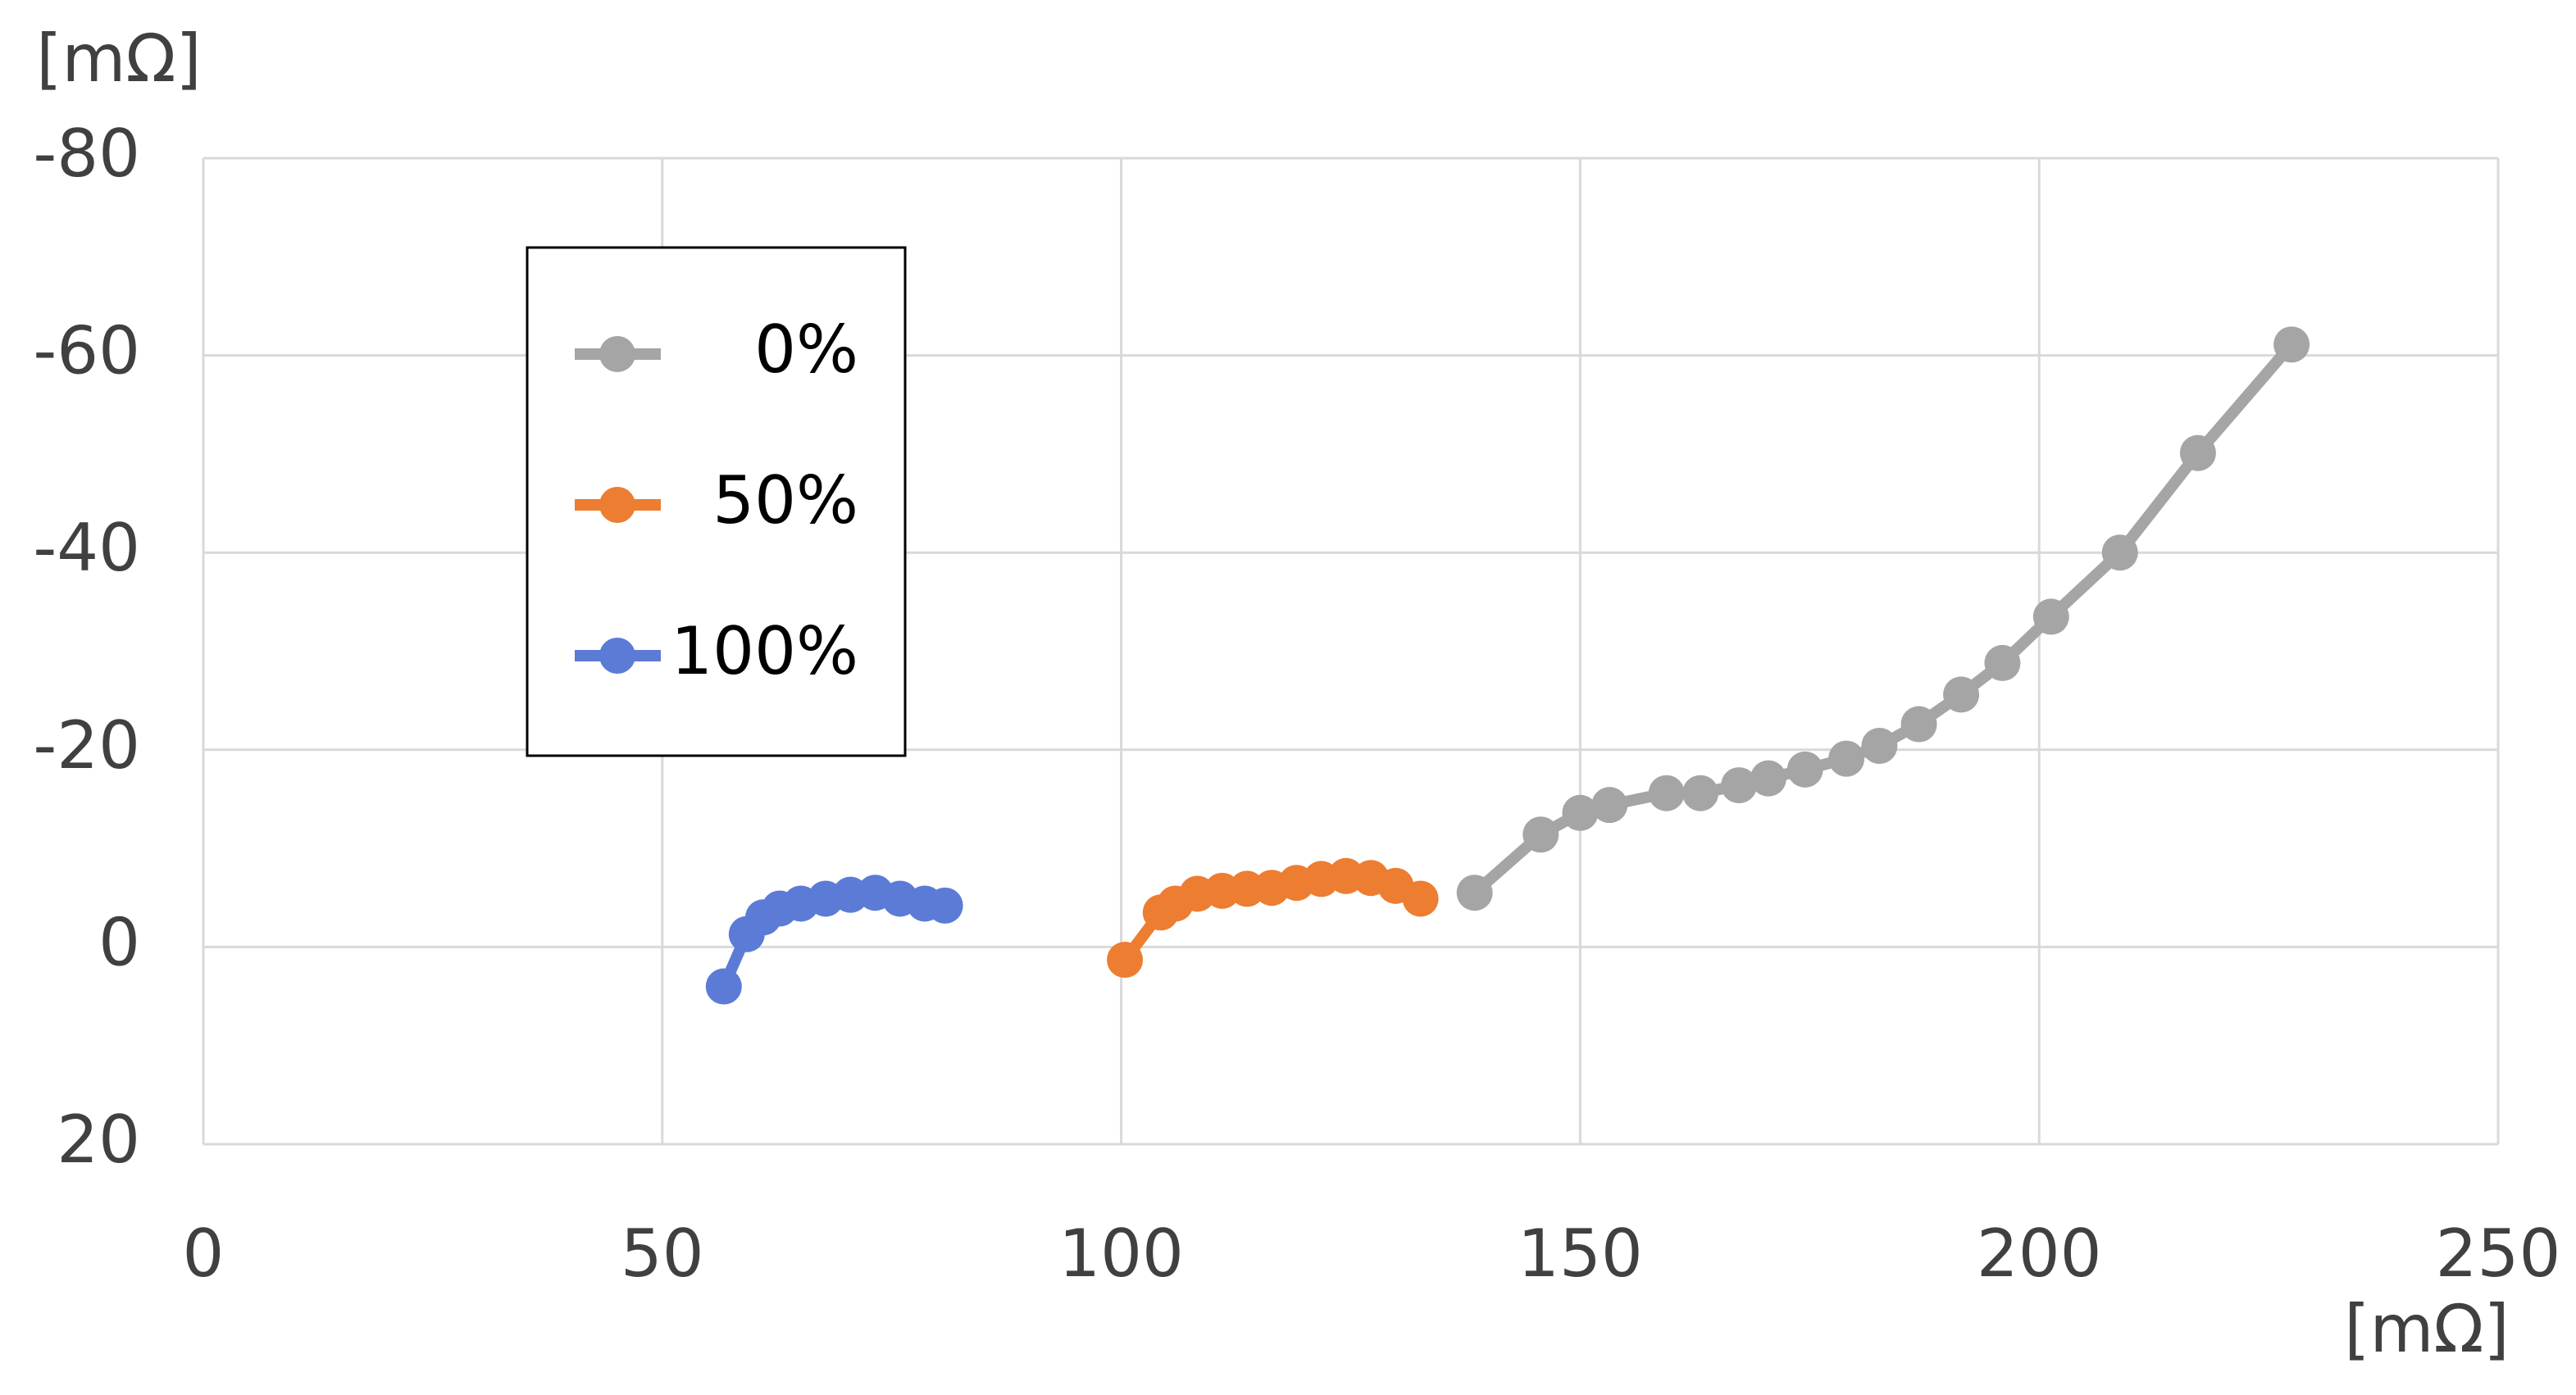  I want to click on y-tick-label: -60, so click(86, 351).